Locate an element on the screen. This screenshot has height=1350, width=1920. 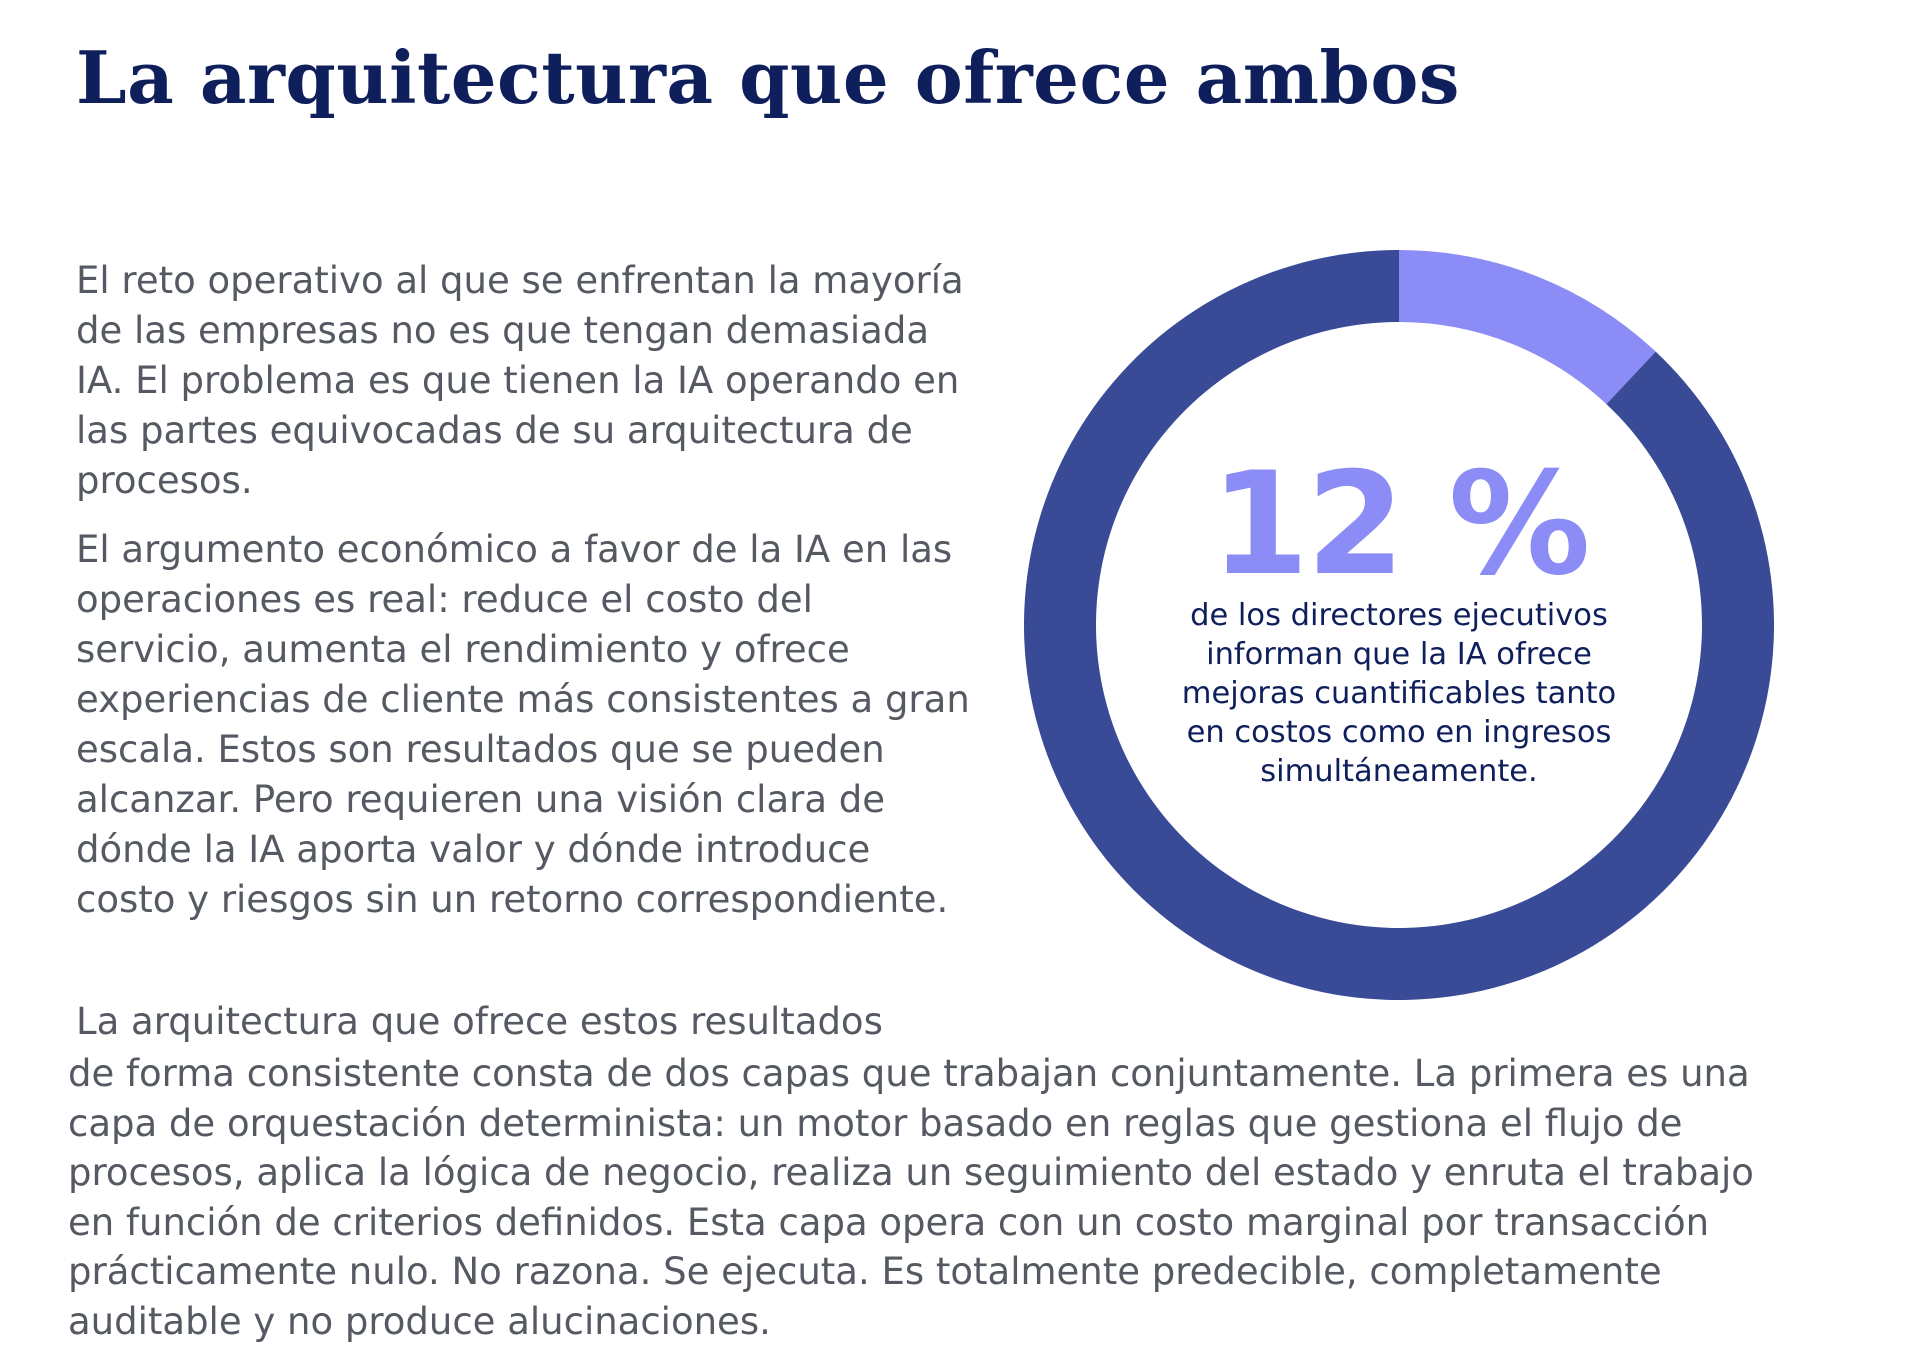
page-title: La arquitectura que ofrece ambos is located at coordinates (768, 77).